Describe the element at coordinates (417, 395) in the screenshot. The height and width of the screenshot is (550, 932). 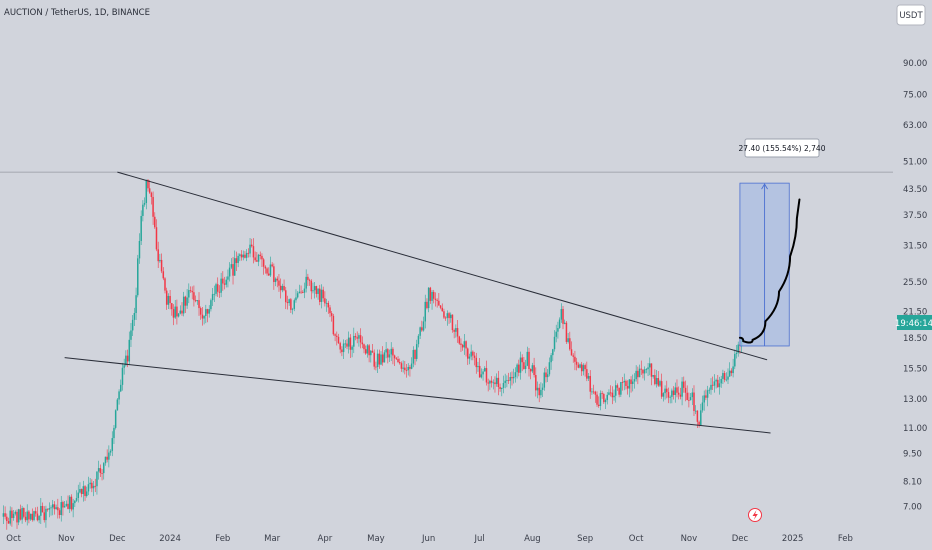
I see `wedge-trendline-lower` at that location.